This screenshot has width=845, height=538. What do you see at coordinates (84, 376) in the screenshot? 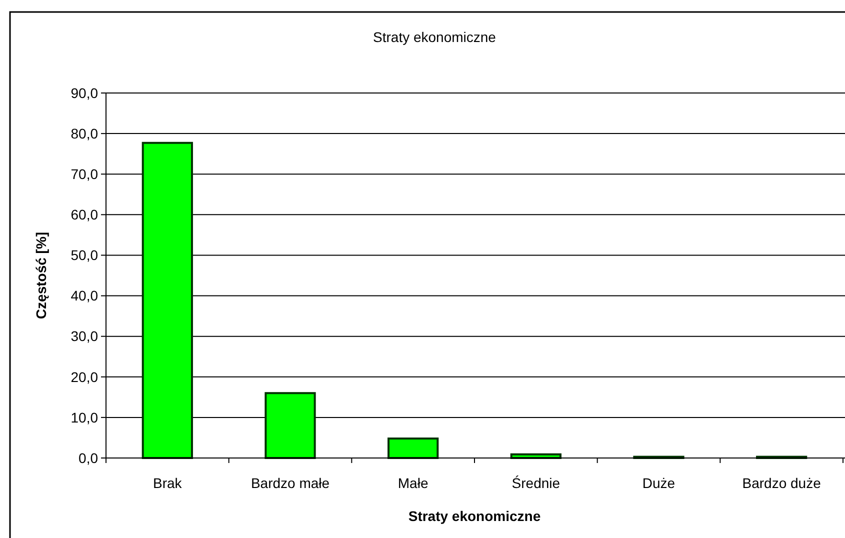
I see `y-tick-label: 20,0` at bounding box center [84, 376].